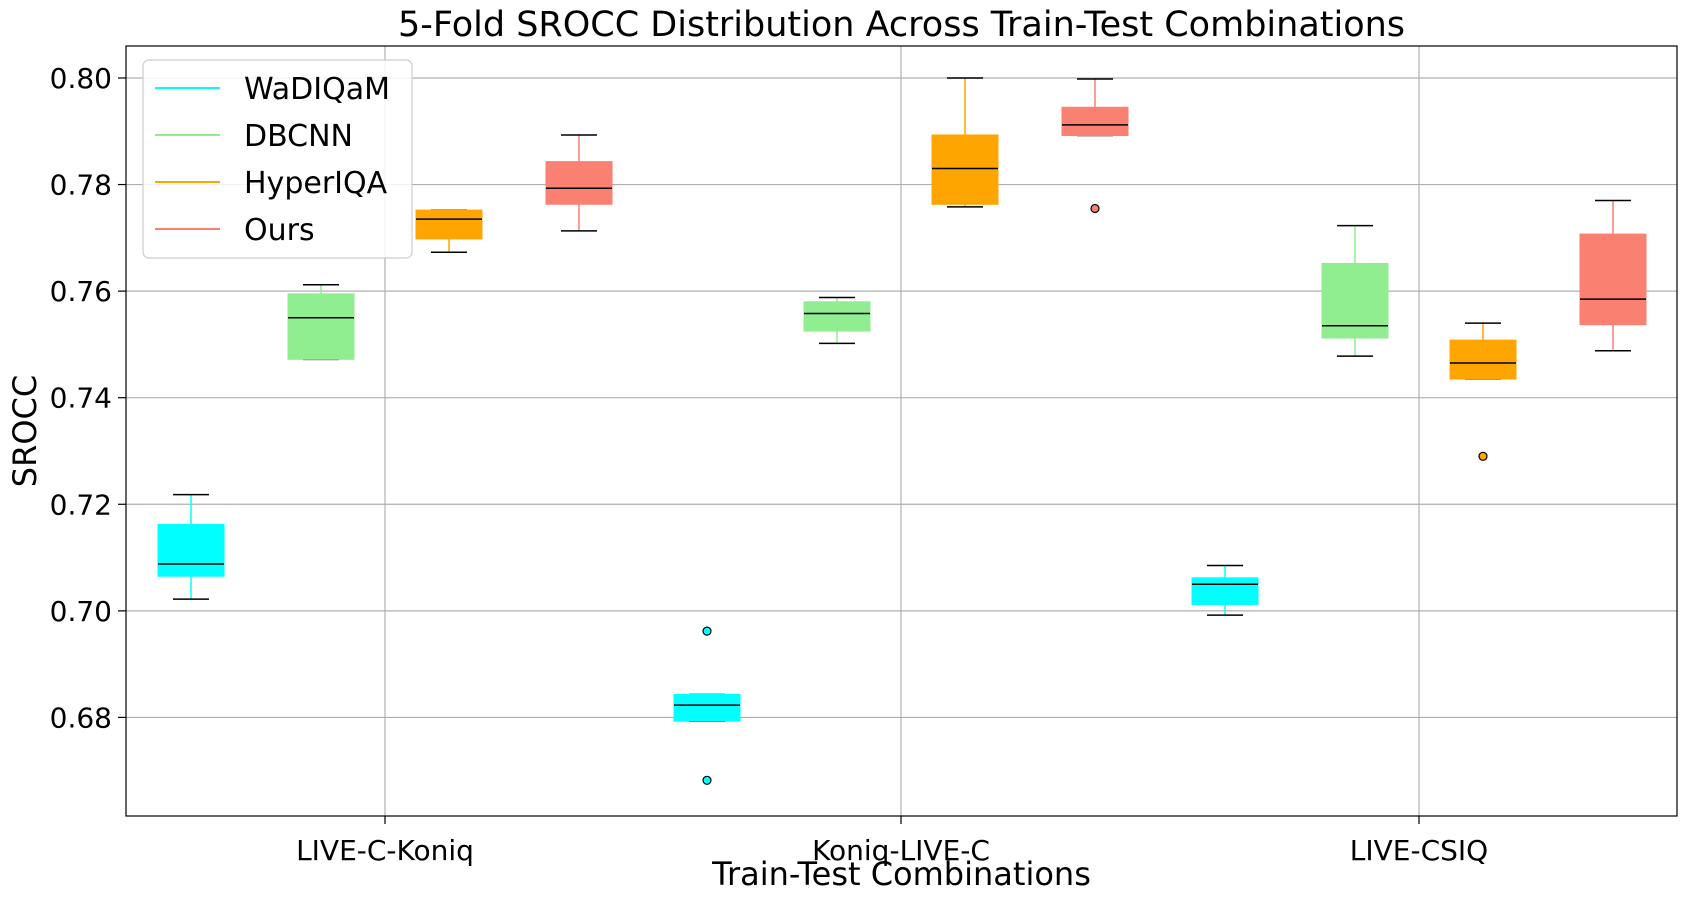  I want to click on x-axis-label: Train-Test Combinations, so click(901, 874).